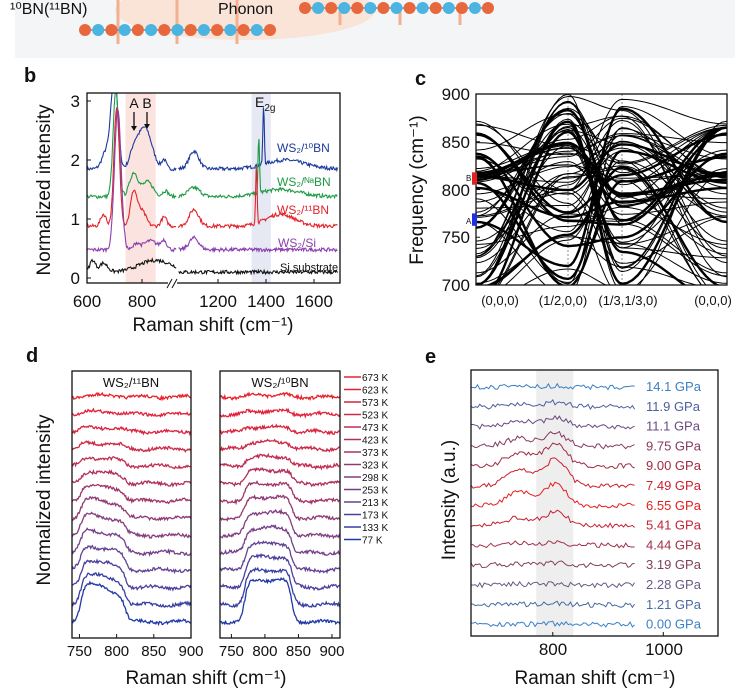 The width and height of the screenshot is (750, 700). Describe the element at coordinates (500, 300) in the screenshot. I see `c-xtick: (0,0,0)` at that location.